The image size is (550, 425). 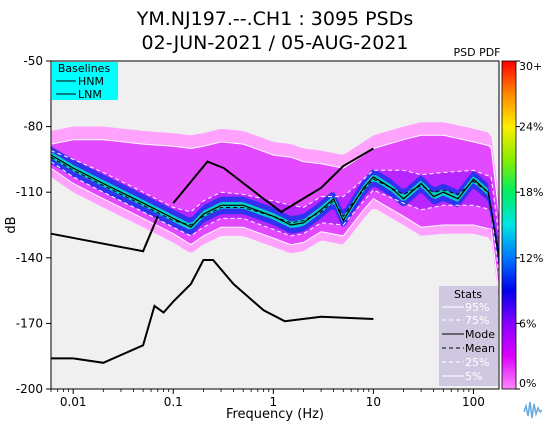 What do you see at coordinates (212, 311) in the screenshot?
I see `lnm-line` at bounding box center [212, 311].